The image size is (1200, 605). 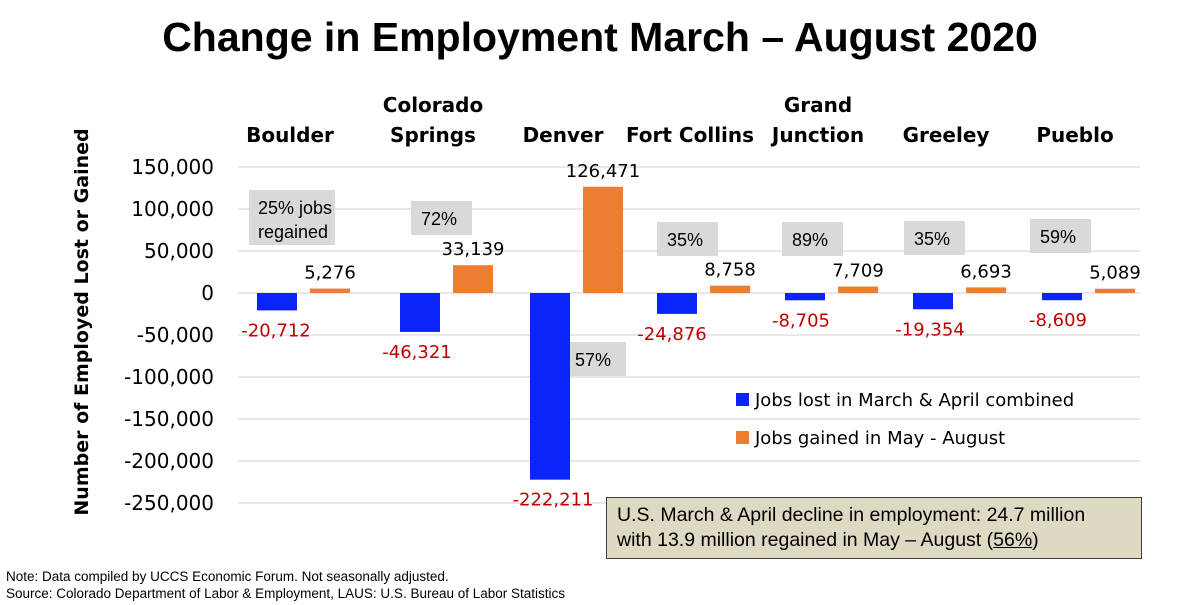 What do you see at coordinates (179, 251) in the screenshot?
I see `y-tick-label: 50,000` at bounding box center [179, 251].